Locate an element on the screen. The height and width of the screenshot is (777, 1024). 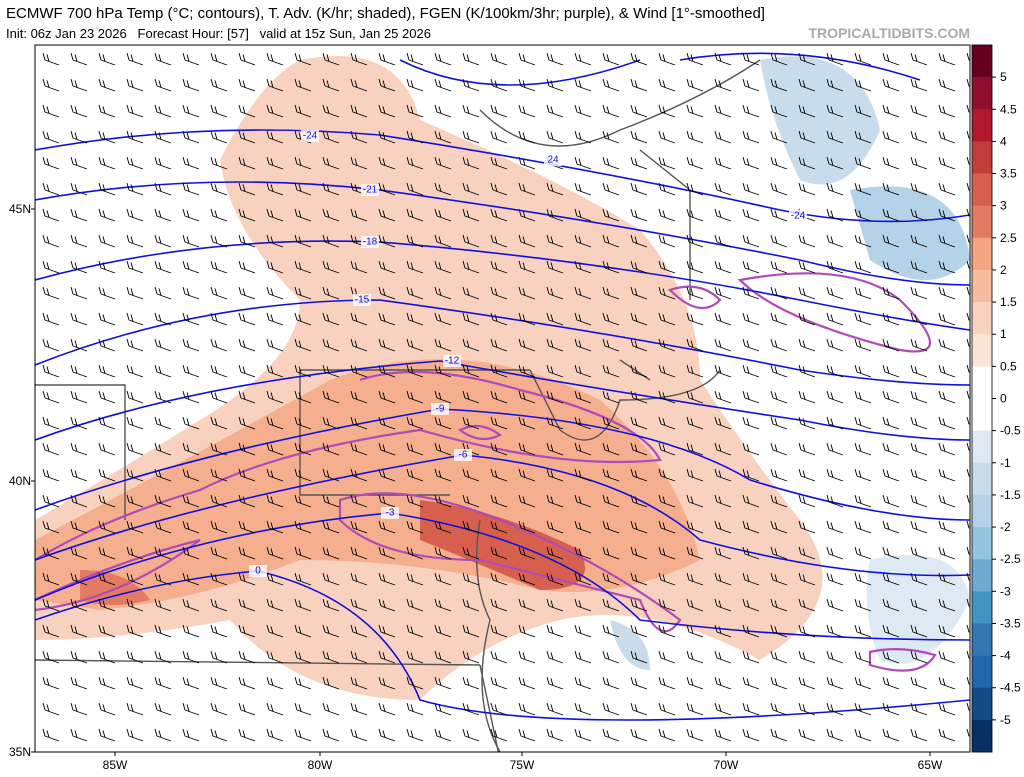
colorbar-label: -1 is located at coordinates (1005, 463).